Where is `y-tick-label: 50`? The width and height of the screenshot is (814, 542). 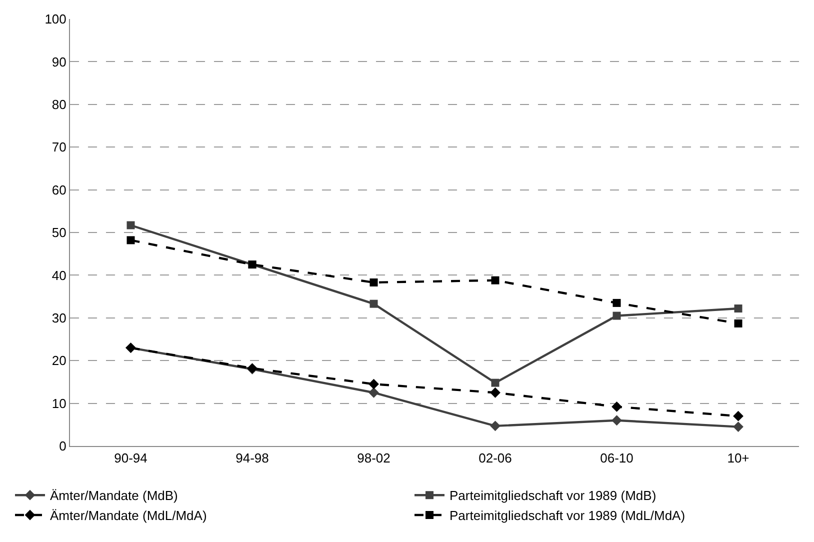
y-tick-label: 50 is located at coordinates (59, 232).